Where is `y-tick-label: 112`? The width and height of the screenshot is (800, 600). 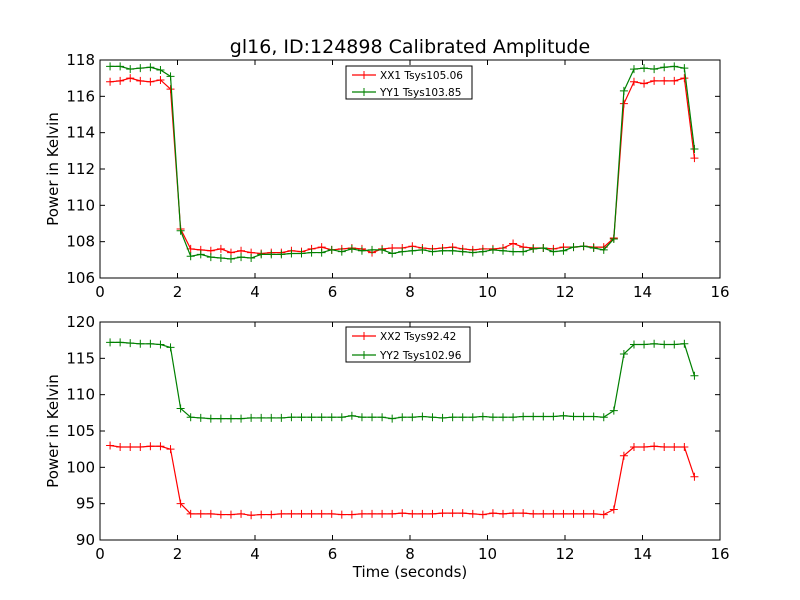 y-tick-label: 112 is located at coordinates (80, 169).